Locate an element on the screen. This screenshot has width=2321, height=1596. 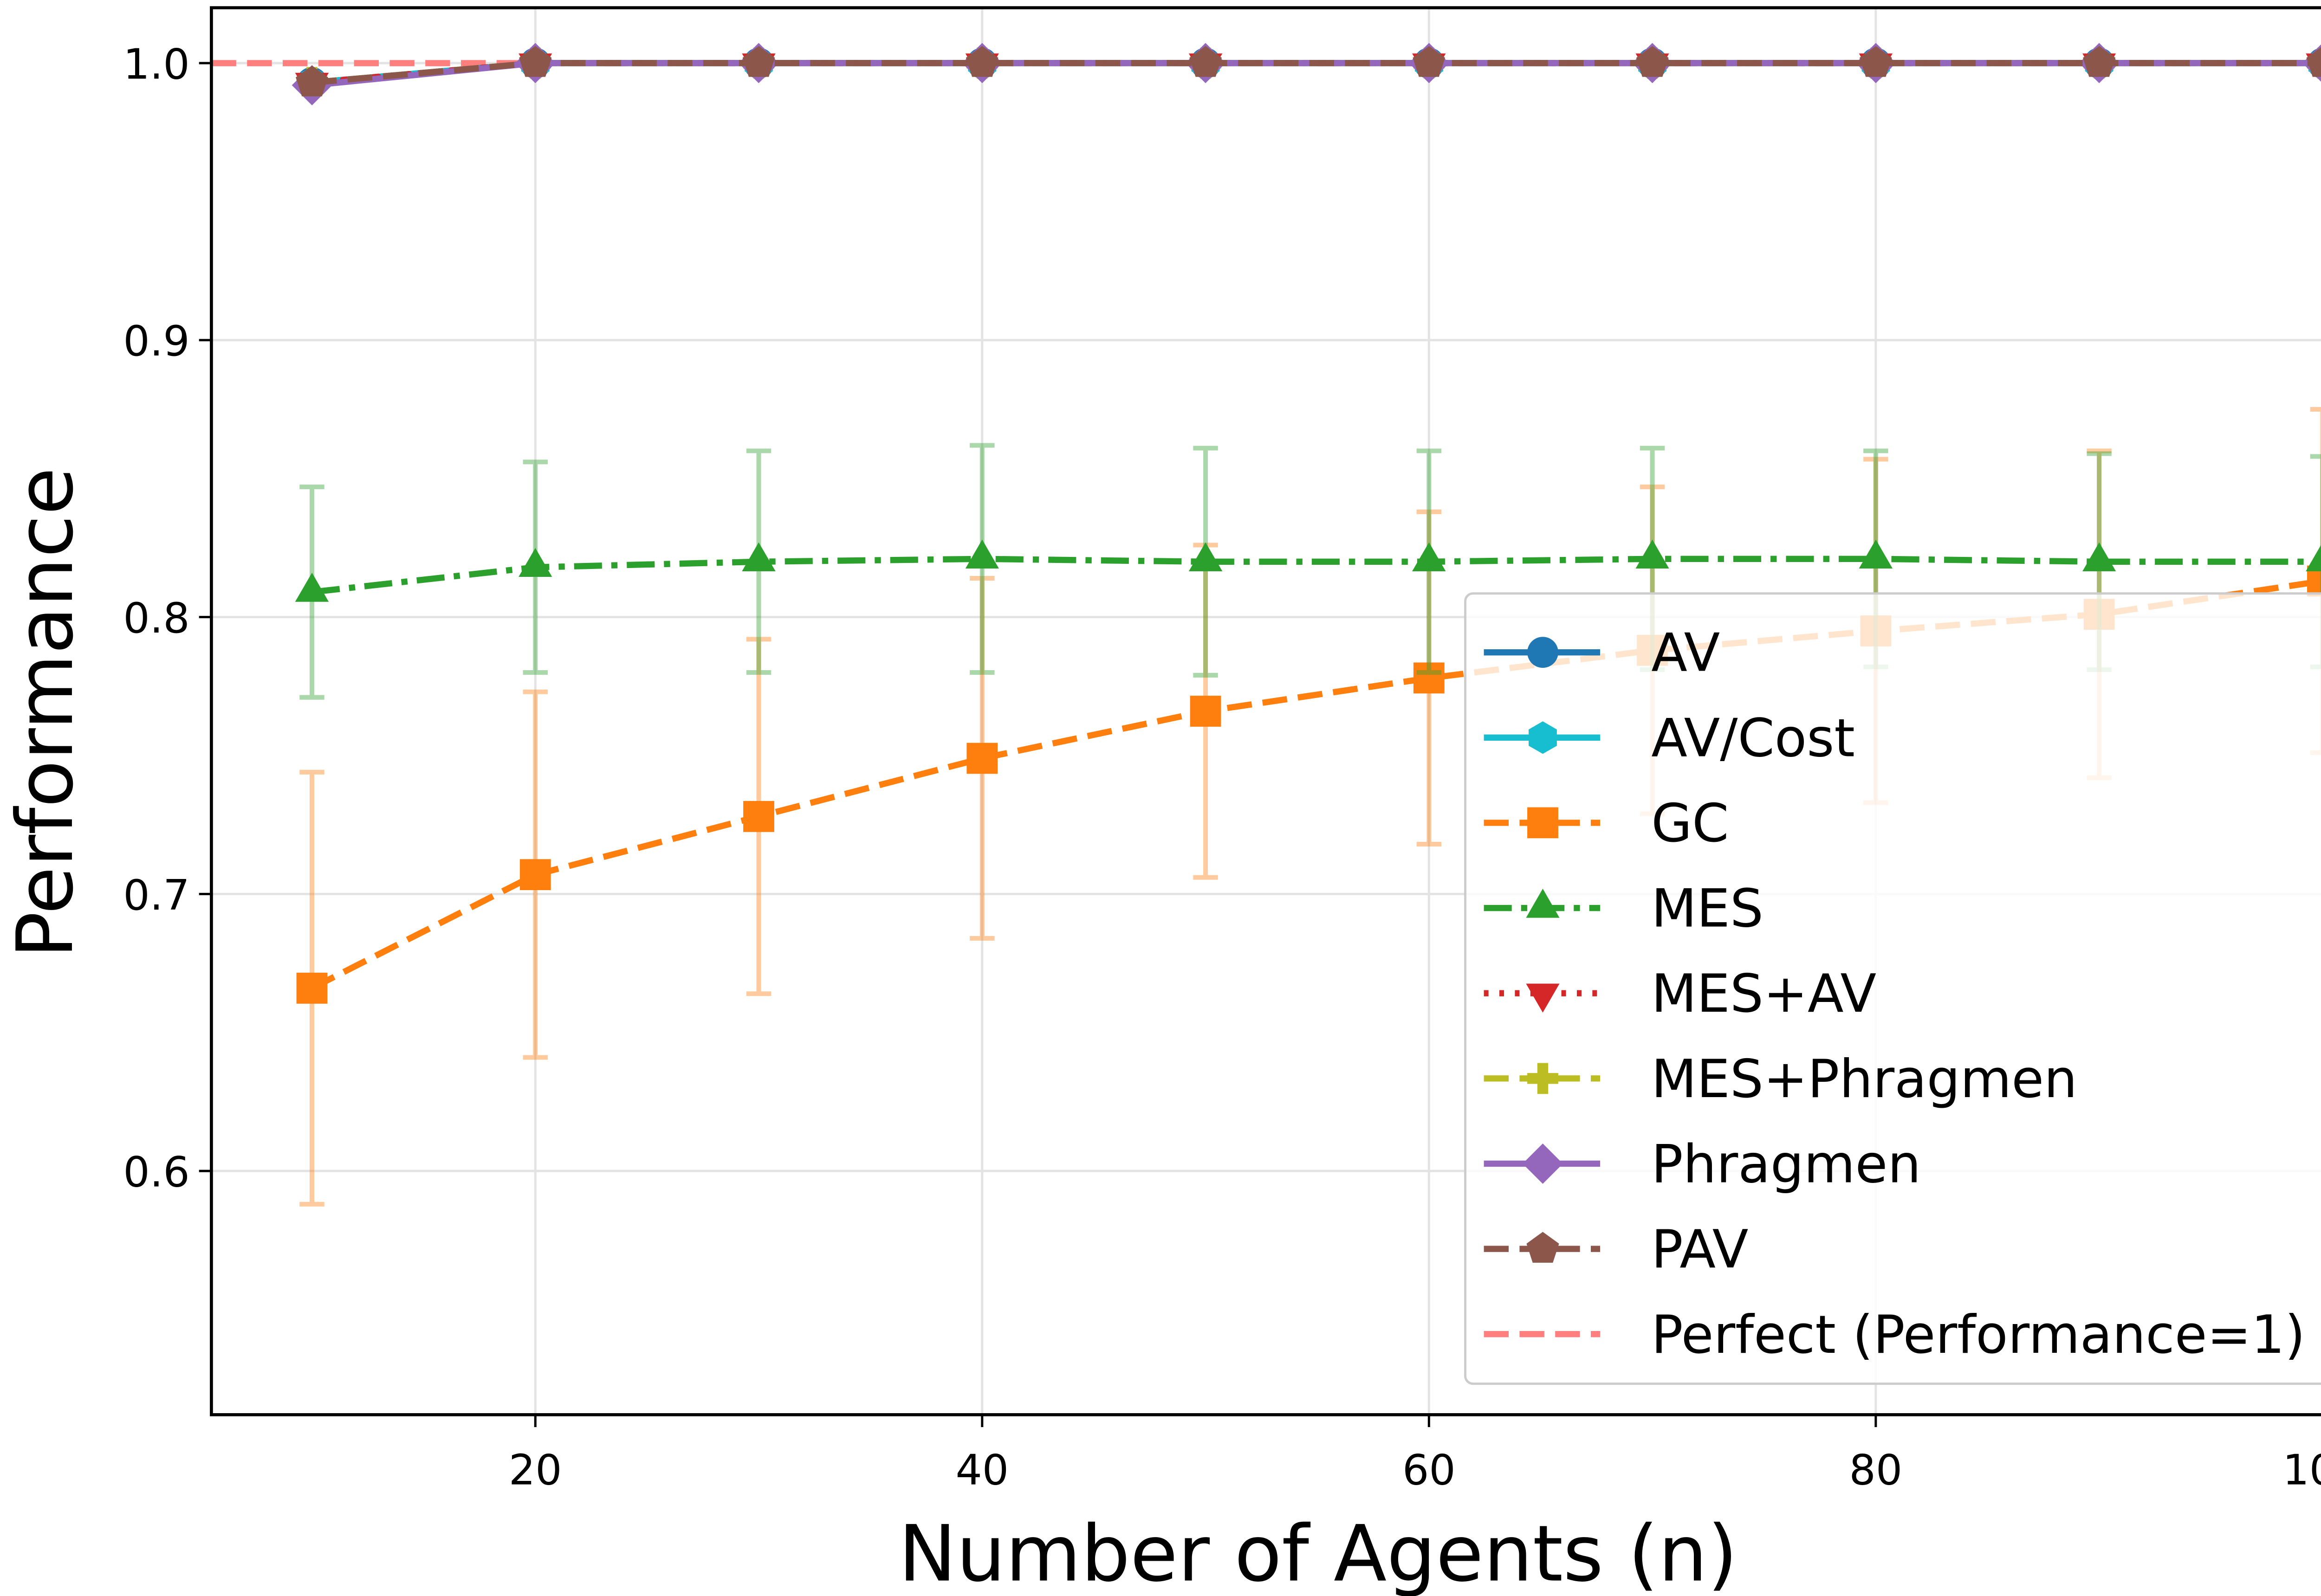
x-tick-label: 60 is located at coordinates (1429, 1470).